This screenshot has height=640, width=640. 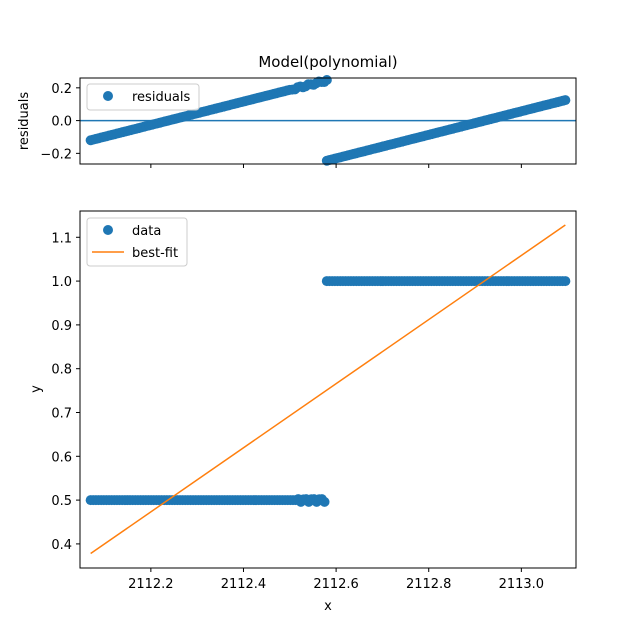 I want to click on residuals-legend: residuals, so click(x=143, y=97).